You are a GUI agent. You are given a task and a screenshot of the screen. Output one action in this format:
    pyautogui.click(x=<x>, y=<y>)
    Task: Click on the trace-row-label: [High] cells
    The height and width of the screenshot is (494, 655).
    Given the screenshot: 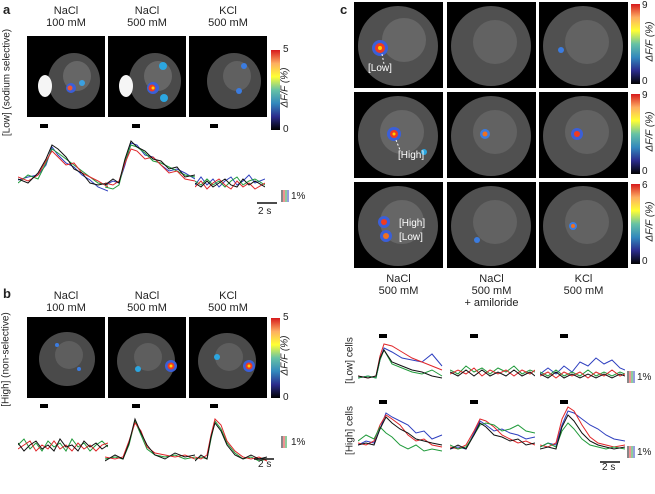 What is the action you would take?
    pyautogui.click(x=350, y=430)
    